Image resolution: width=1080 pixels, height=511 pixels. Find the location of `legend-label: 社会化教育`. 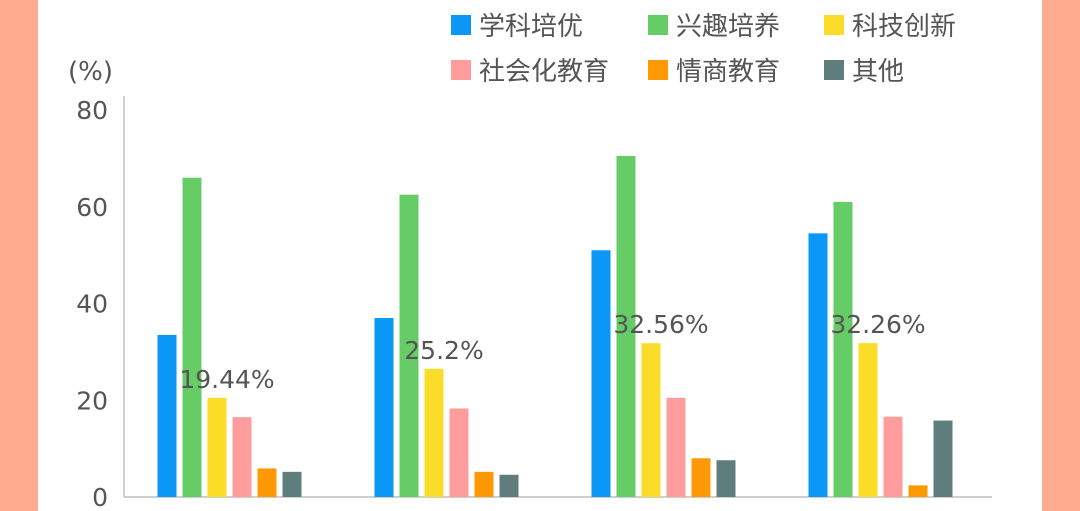

legend-label: 社会化教育 is located at coordinates (544, 72).